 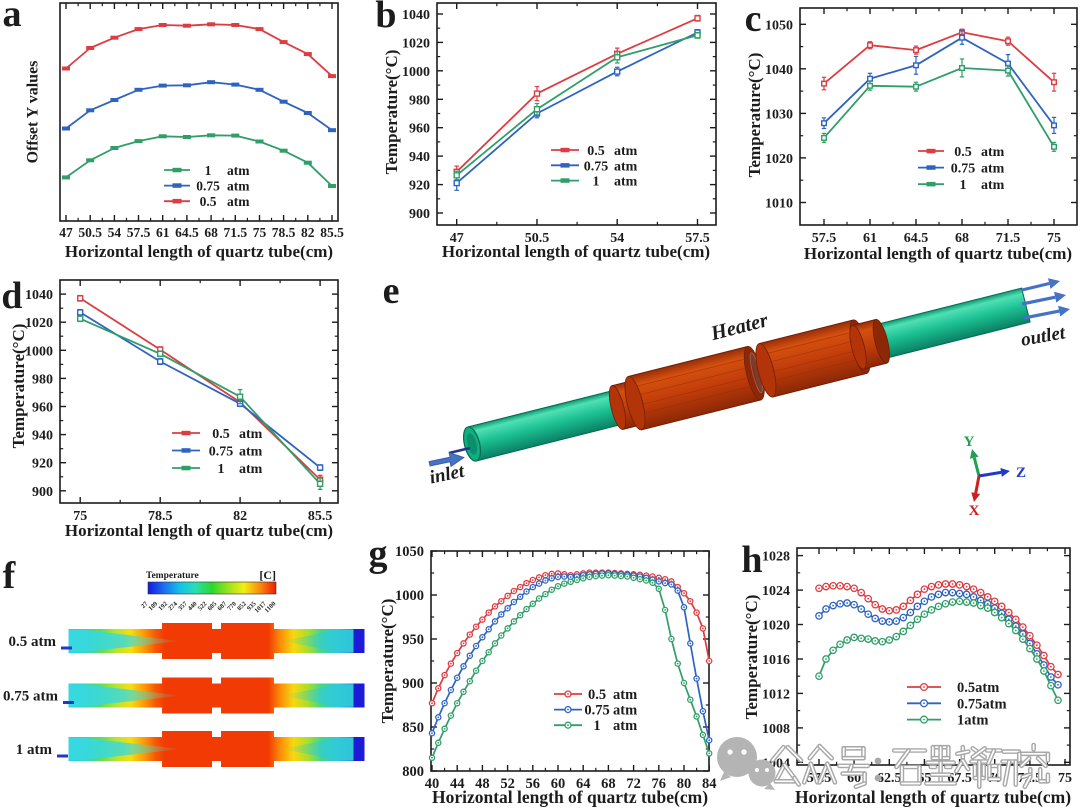 I want to click on svg-text: 84, so click(x=709, y=784).